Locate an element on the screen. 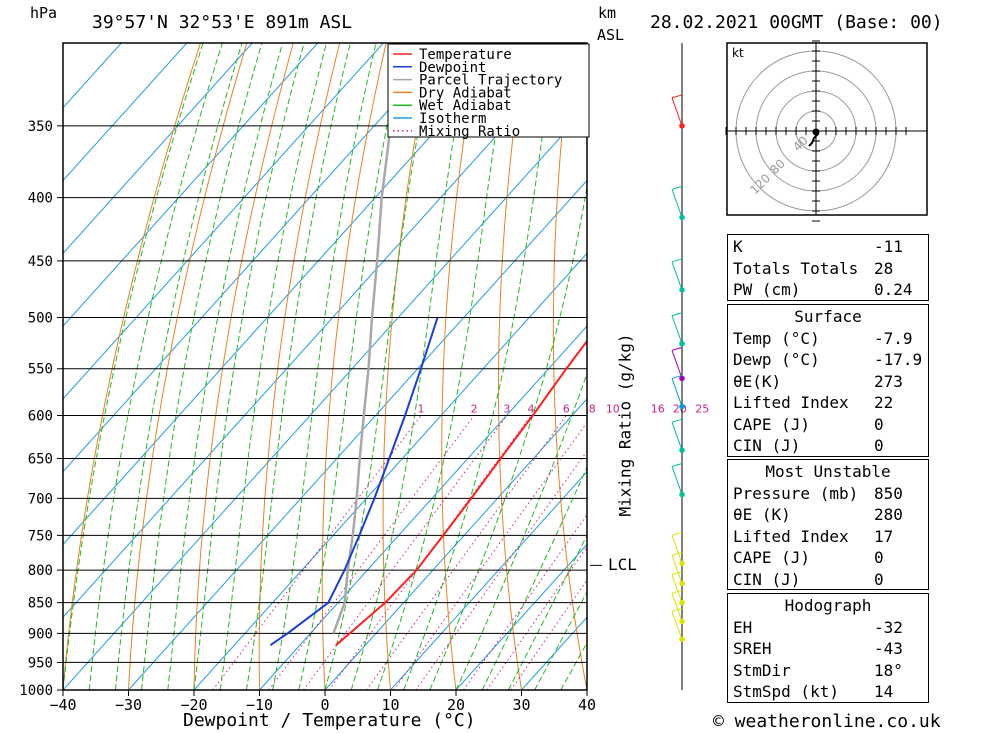 The height and width of the screenshot is (733, 1000). temp-tick-label: 40 is located at coordinates (587, 705).